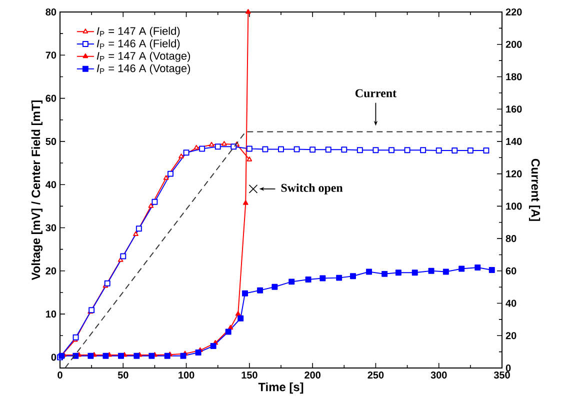 This screenshot has height=420, width=566. Describe the element at coordinates (281, 388) in the screenshot. I see `x-axis-title: Time [s]` at that location.